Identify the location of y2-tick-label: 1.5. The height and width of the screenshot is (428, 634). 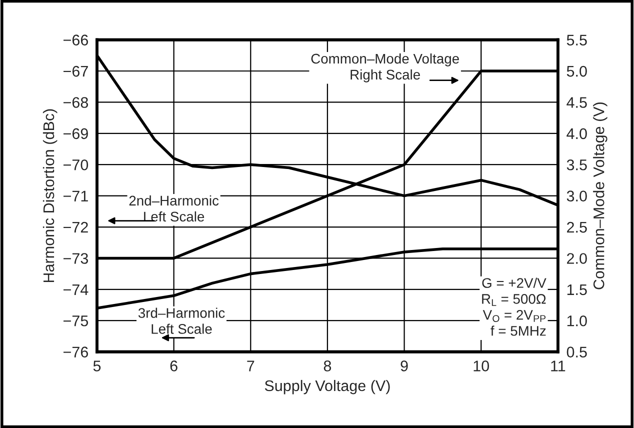
(577, 290).